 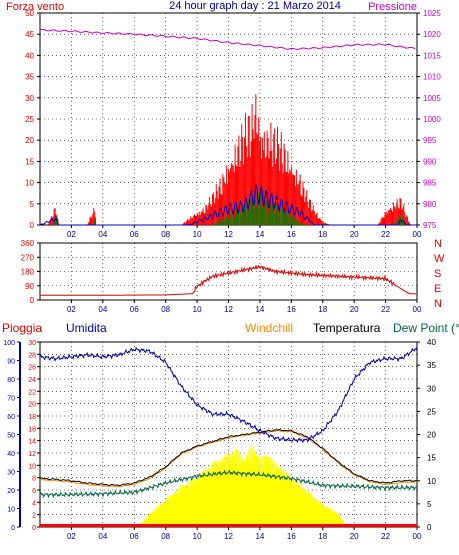 What do you see at coordinates (430, 204) in the screenshot?
I see `pressure-tick-label: 980` at bounding box center [430, 204].